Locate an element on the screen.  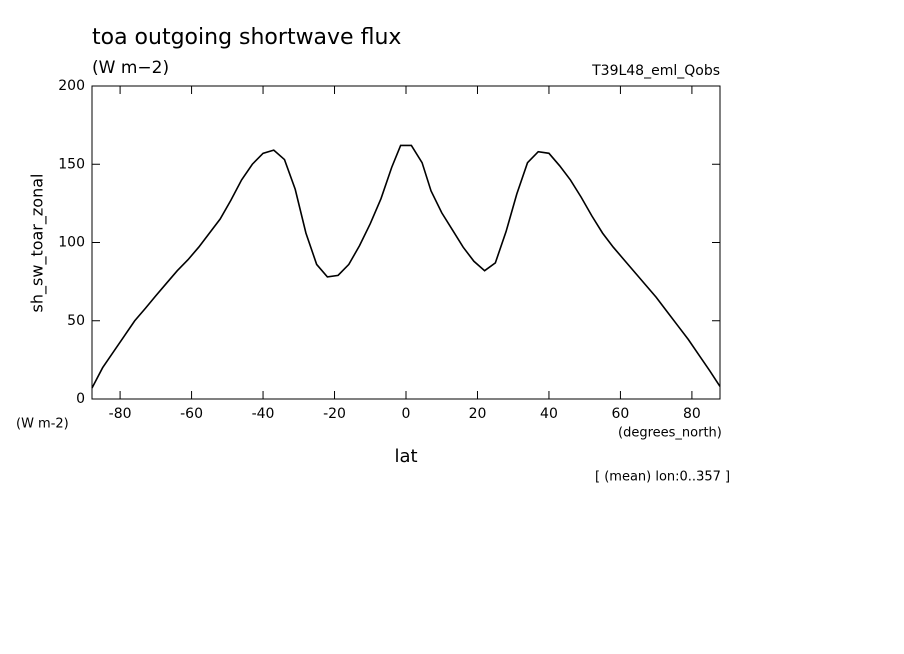
y-axis-label: sh_sw_toar_zonal is located at coordinates (38, 243).